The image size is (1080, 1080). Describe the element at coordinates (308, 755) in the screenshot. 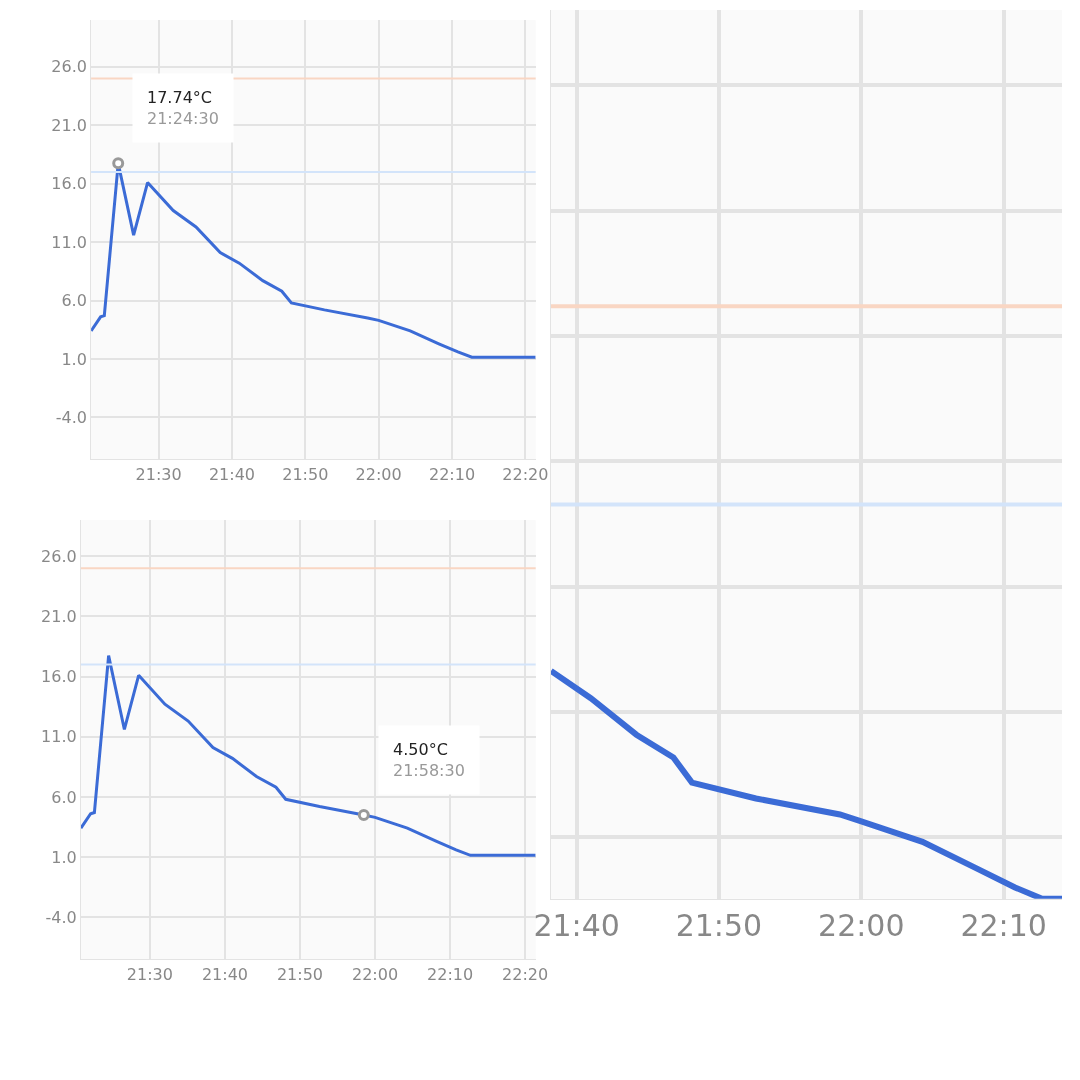

I see `line-series` at that location.